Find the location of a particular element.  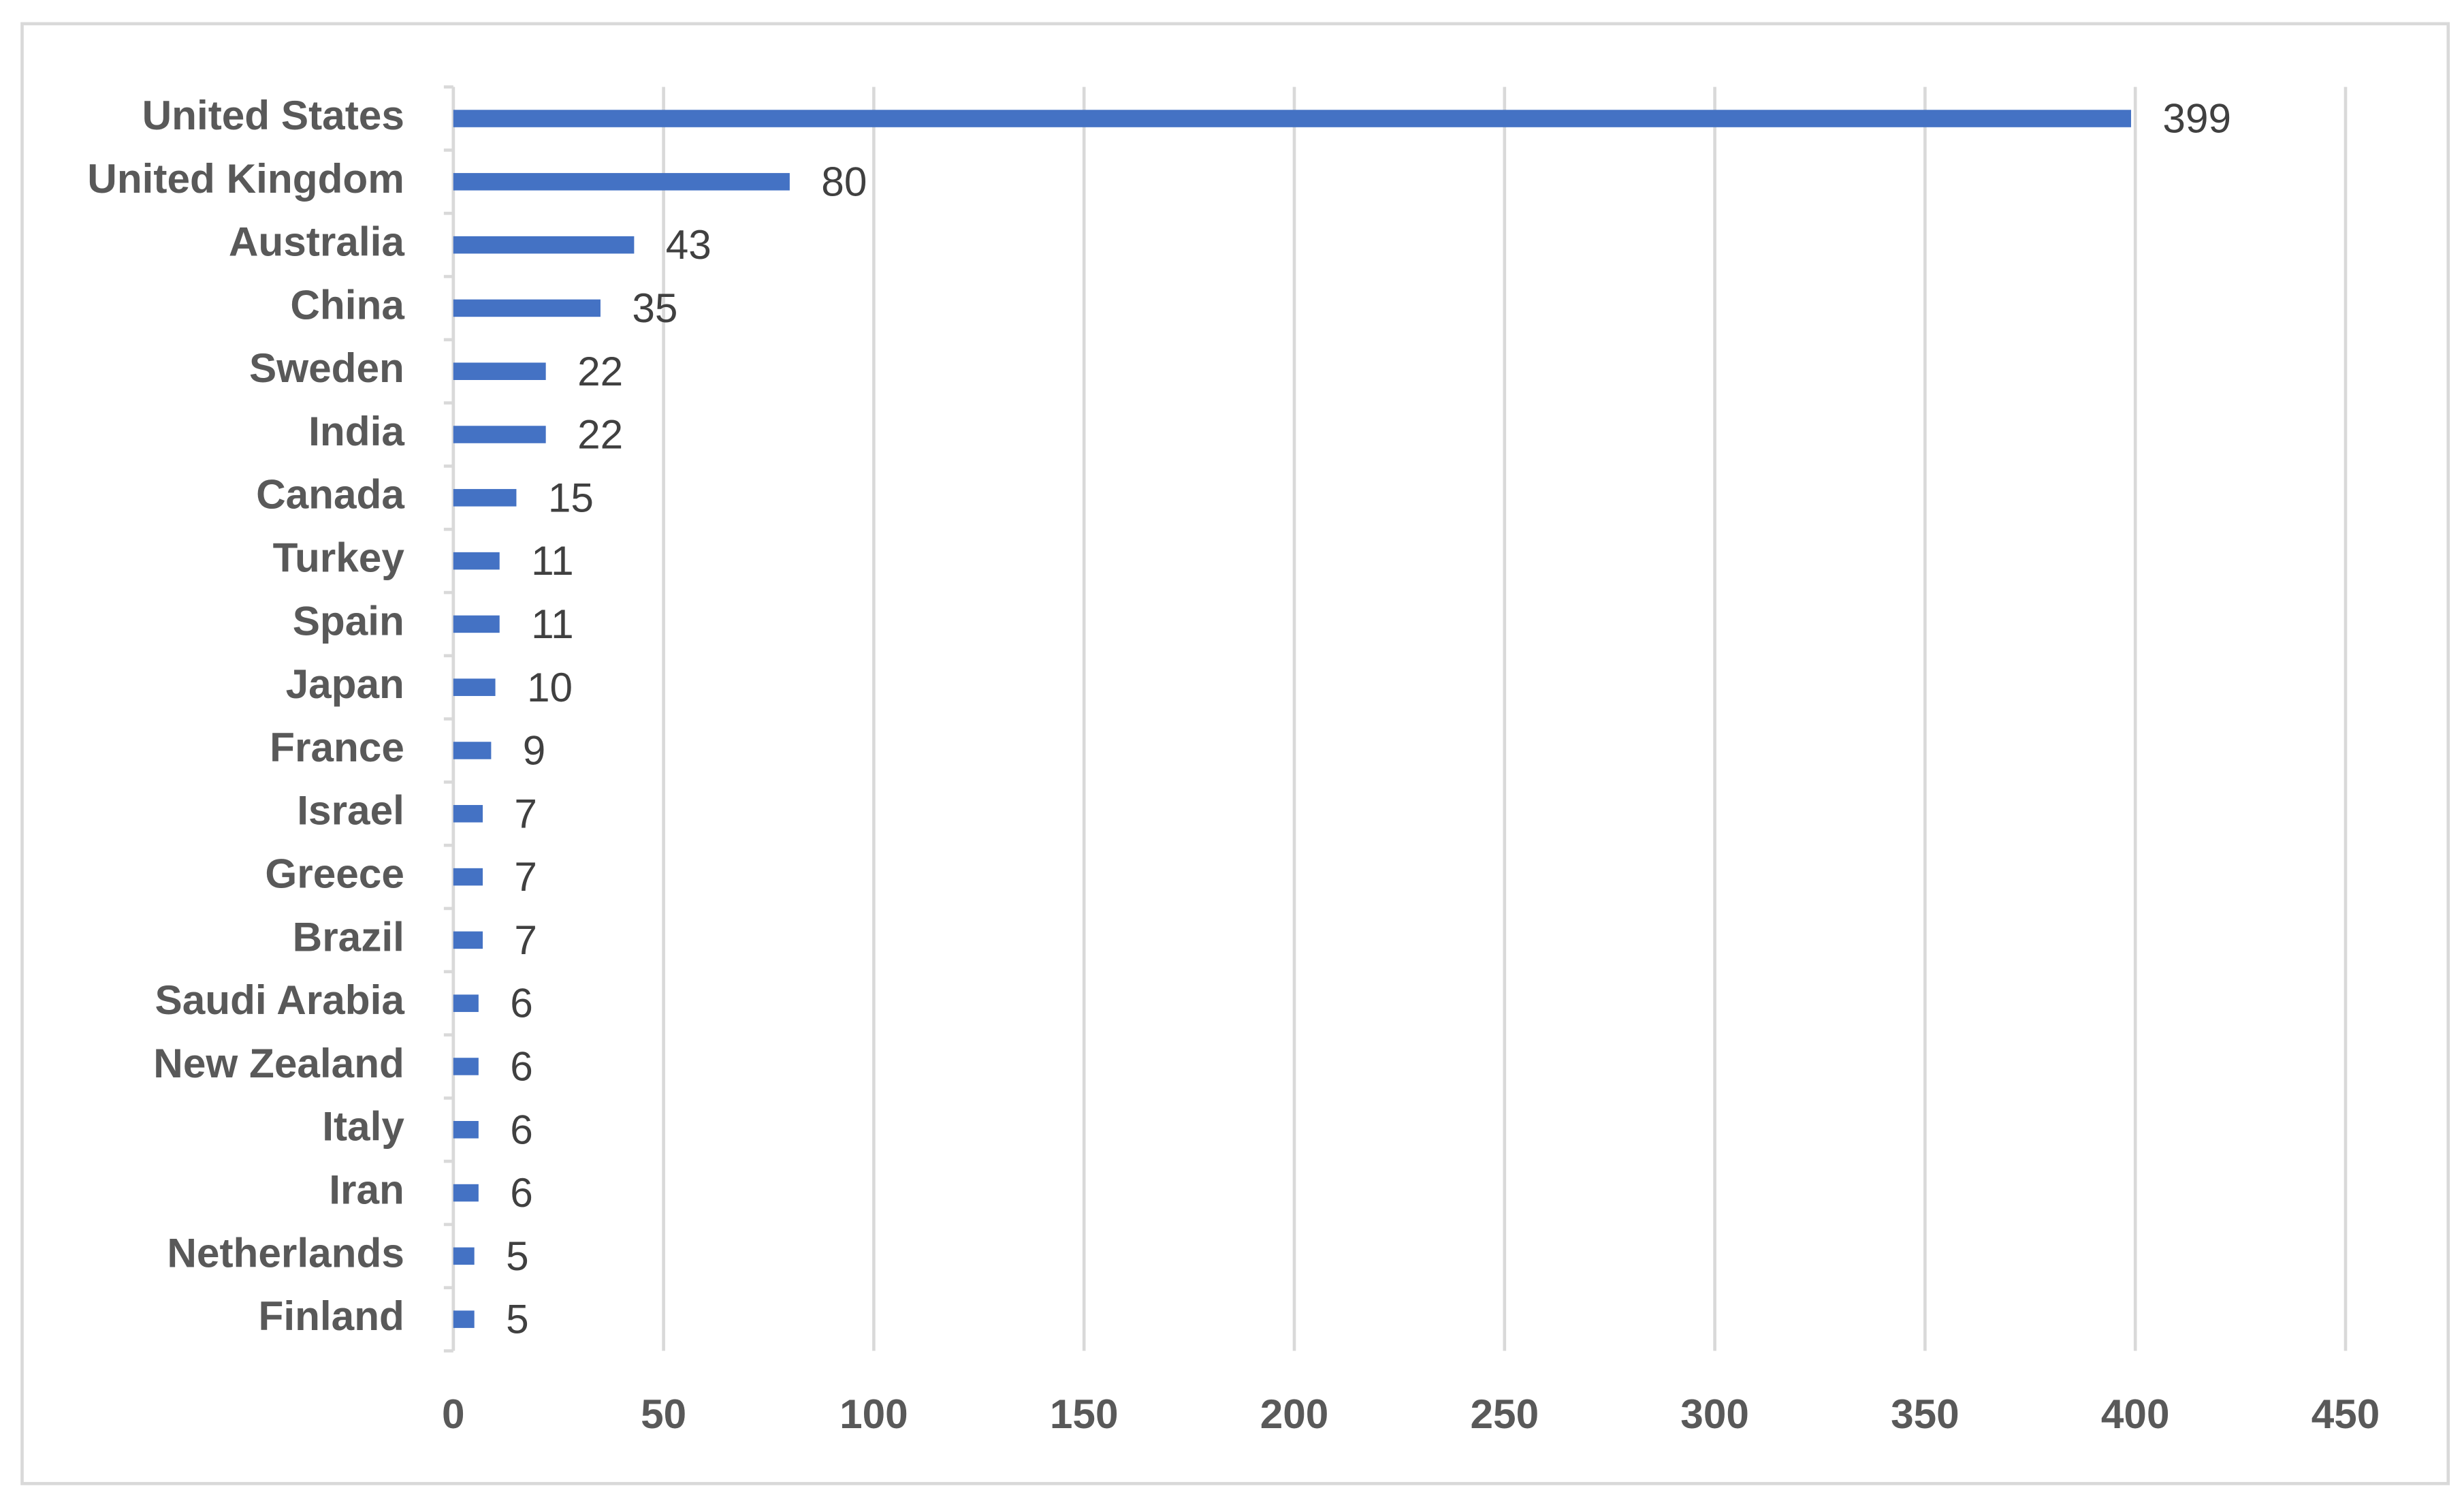

y-tick-label: Italy is located at coordinates (363, 1126).